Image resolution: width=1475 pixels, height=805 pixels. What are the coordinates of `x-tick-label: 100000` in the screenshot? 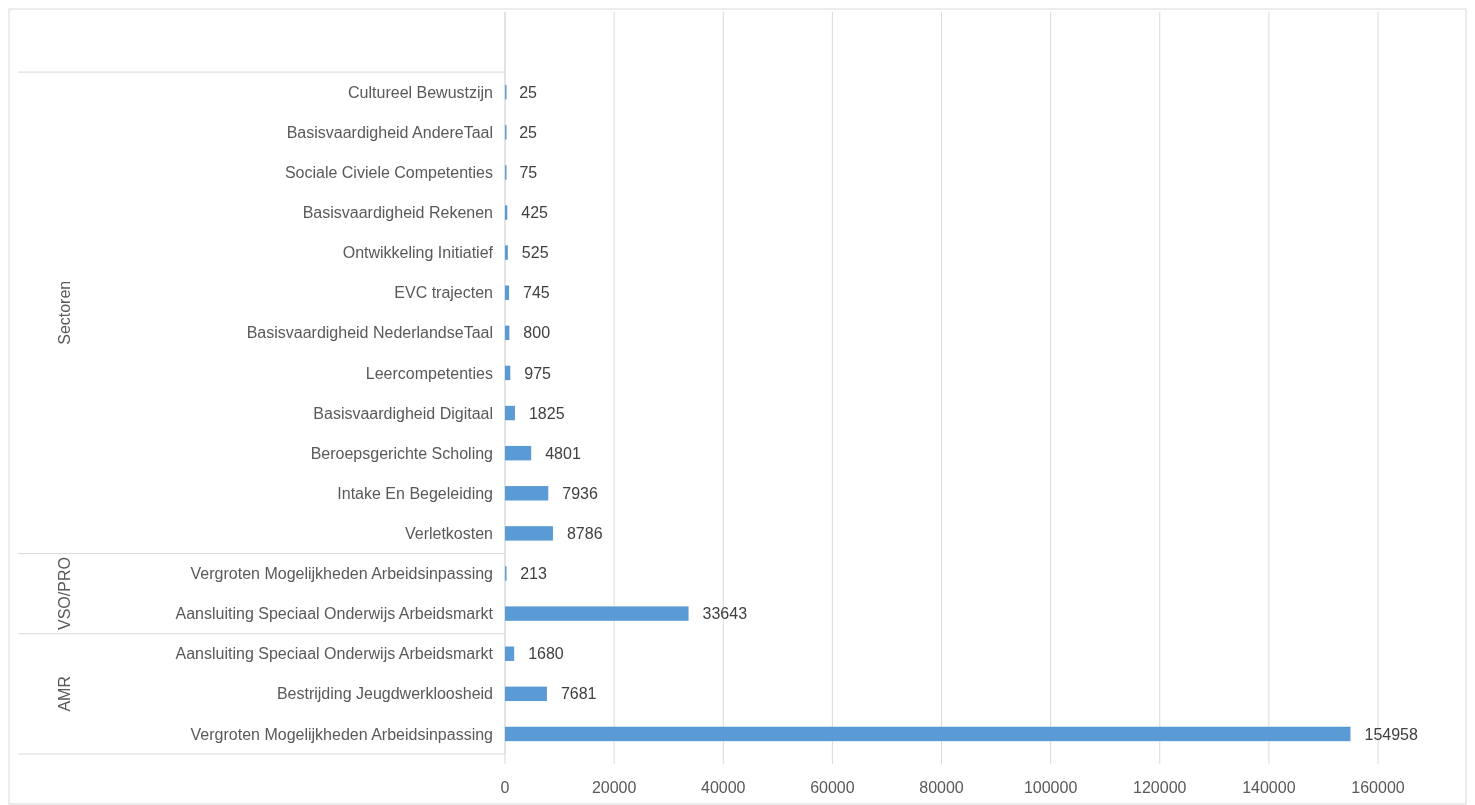 It's located at (1050, 787).